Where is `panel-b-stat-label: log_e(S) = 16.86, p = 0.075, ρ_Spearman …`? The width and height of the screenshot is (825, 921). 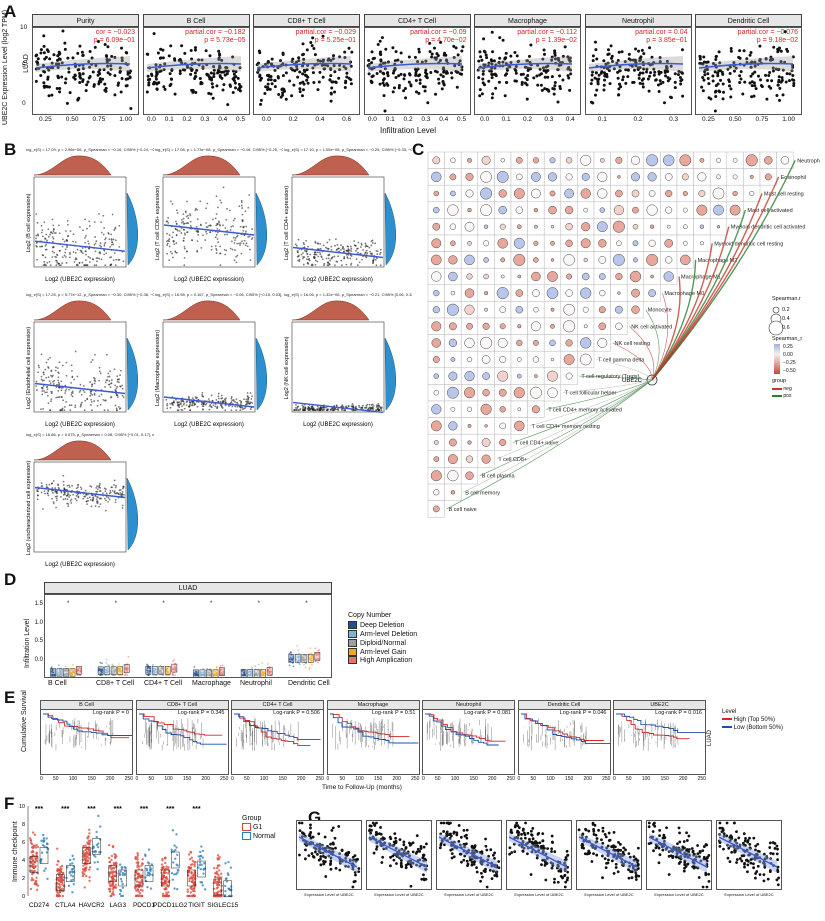
panel-b-stat-label: log_e(S) = 16.86, p = 0.075, ρ_Spearman … is located at coordinates (90, 434).